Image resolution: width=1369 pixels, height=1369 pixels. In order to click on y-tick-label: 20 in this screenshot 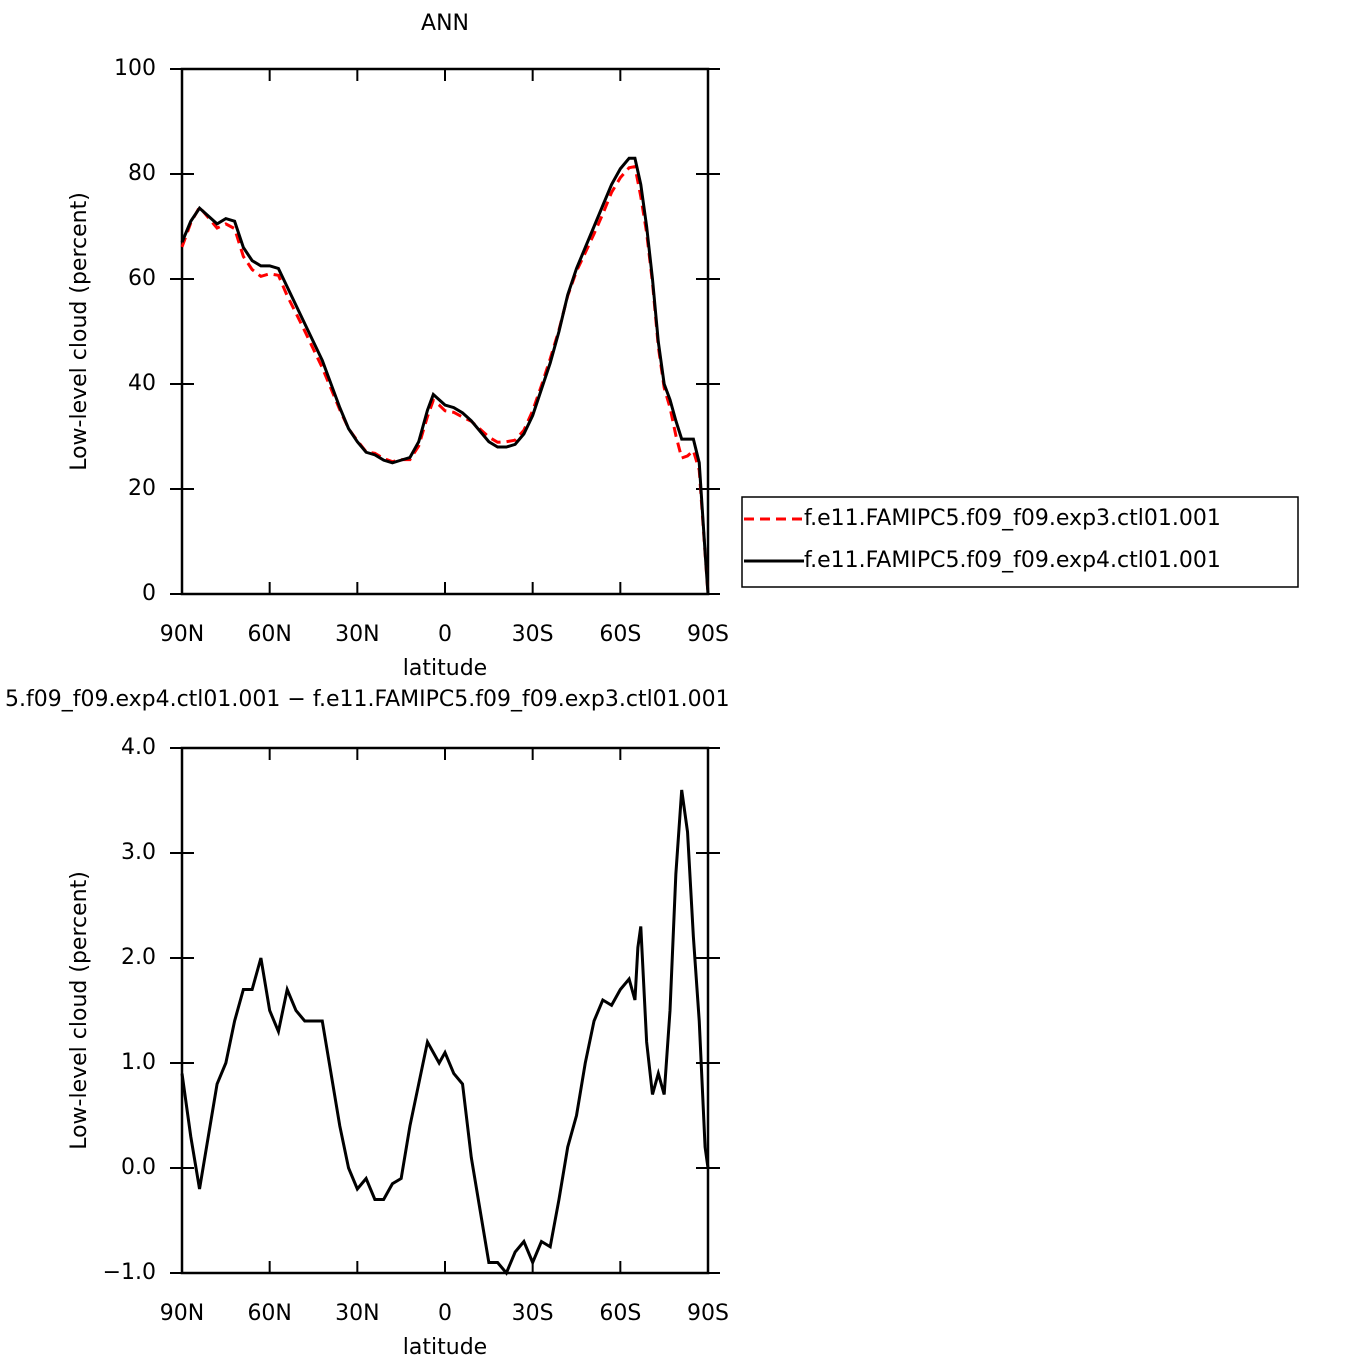, I will do `click(142, 488)`.